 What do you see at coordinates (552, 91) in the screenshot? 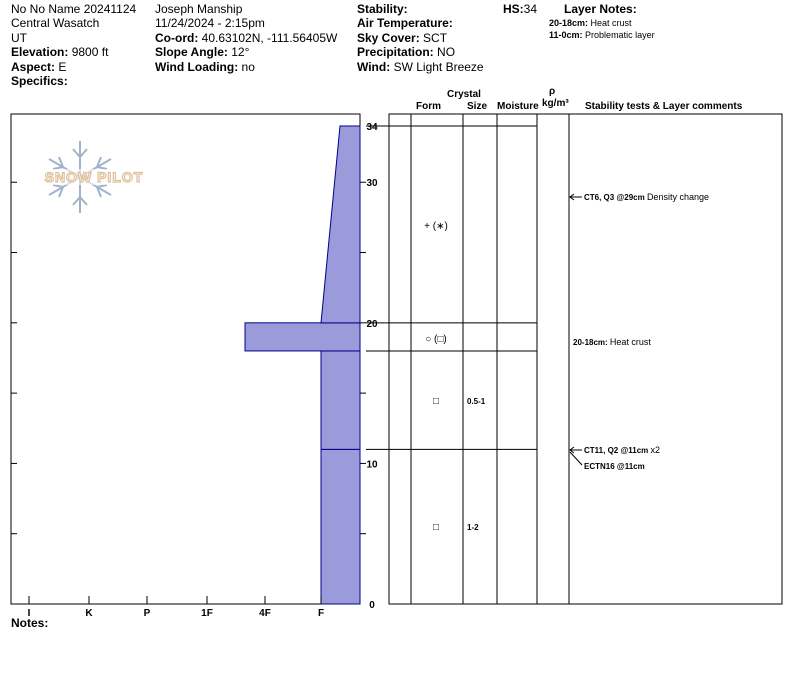
I see `rho-header: ρ` at bounding box center [552, 91].